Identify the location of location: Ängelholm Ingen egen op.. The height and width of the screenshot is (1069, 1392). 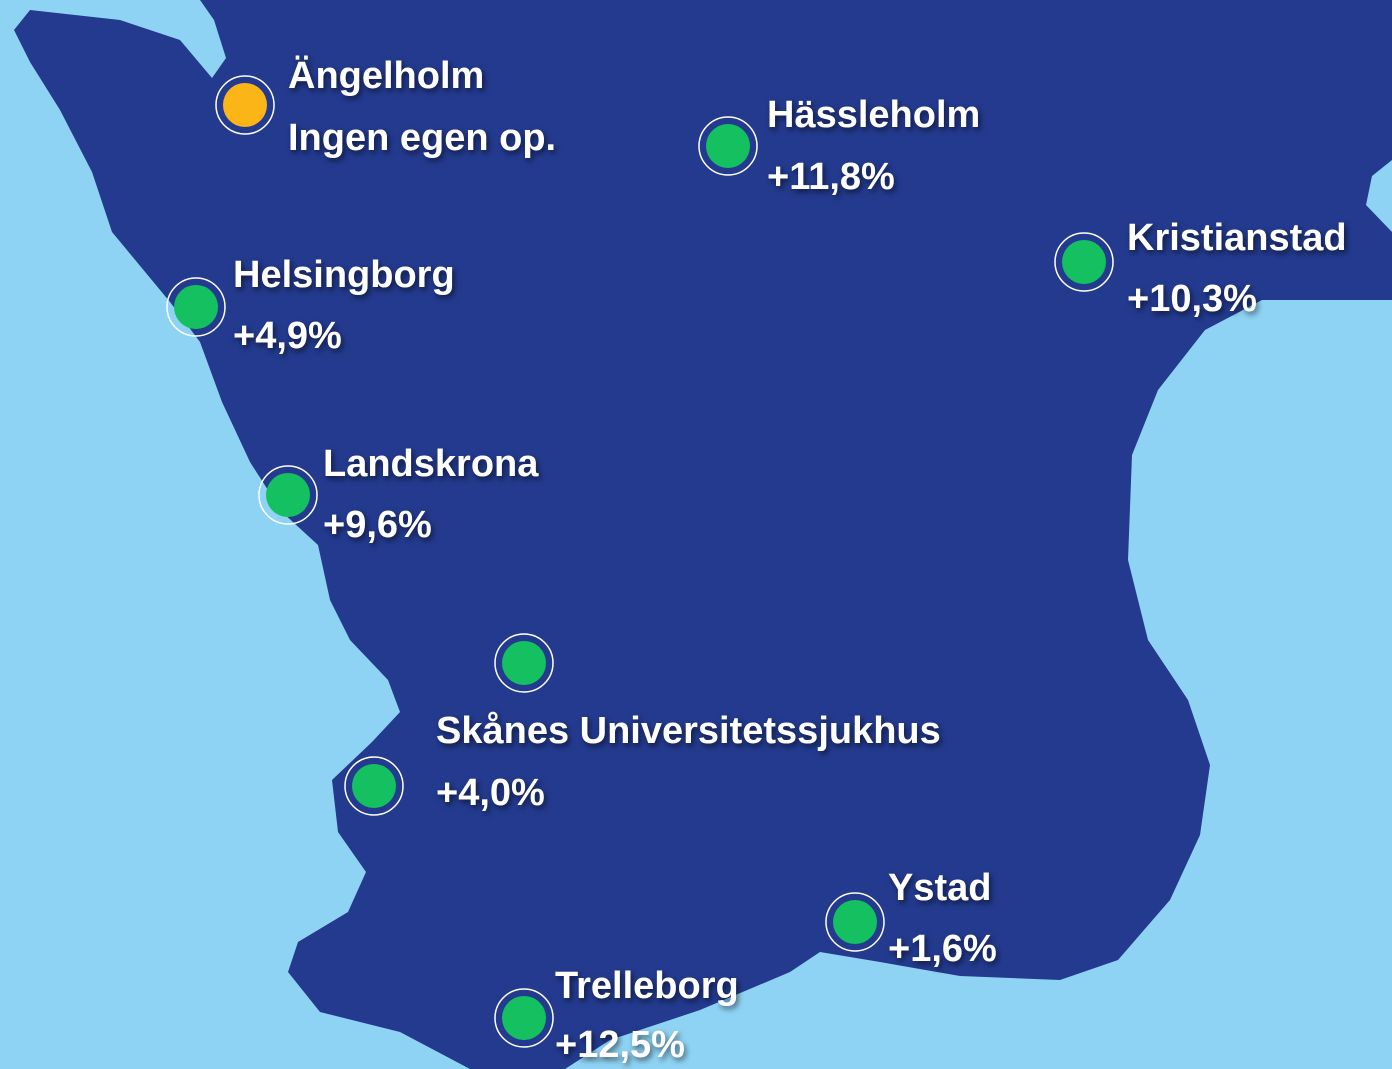
(385, 106).